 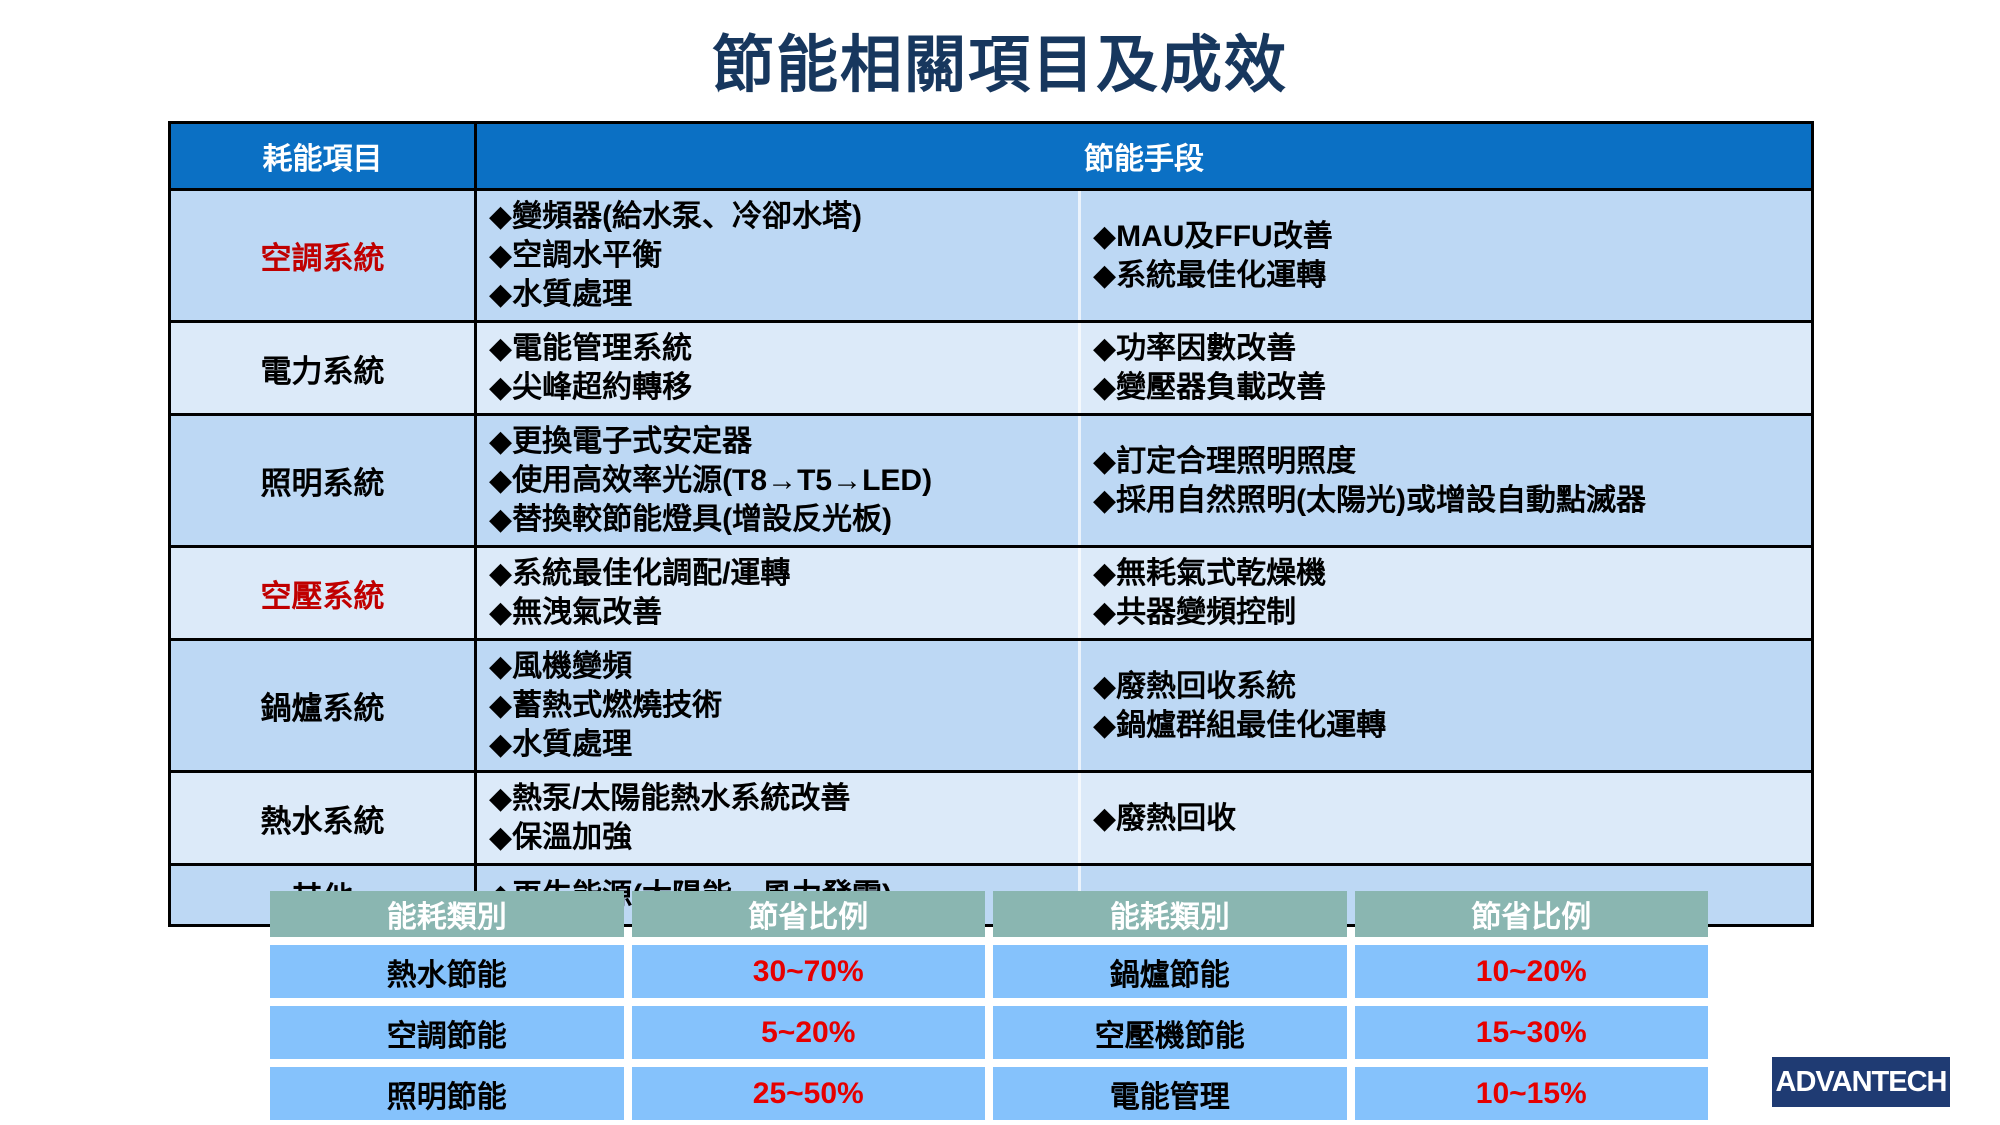 What do you see at coordinates (711, 480) in the screenshot?
I see `method-item: ◆使用高效率光源(T8→T5→LED)` at bounding box center [711, 480].